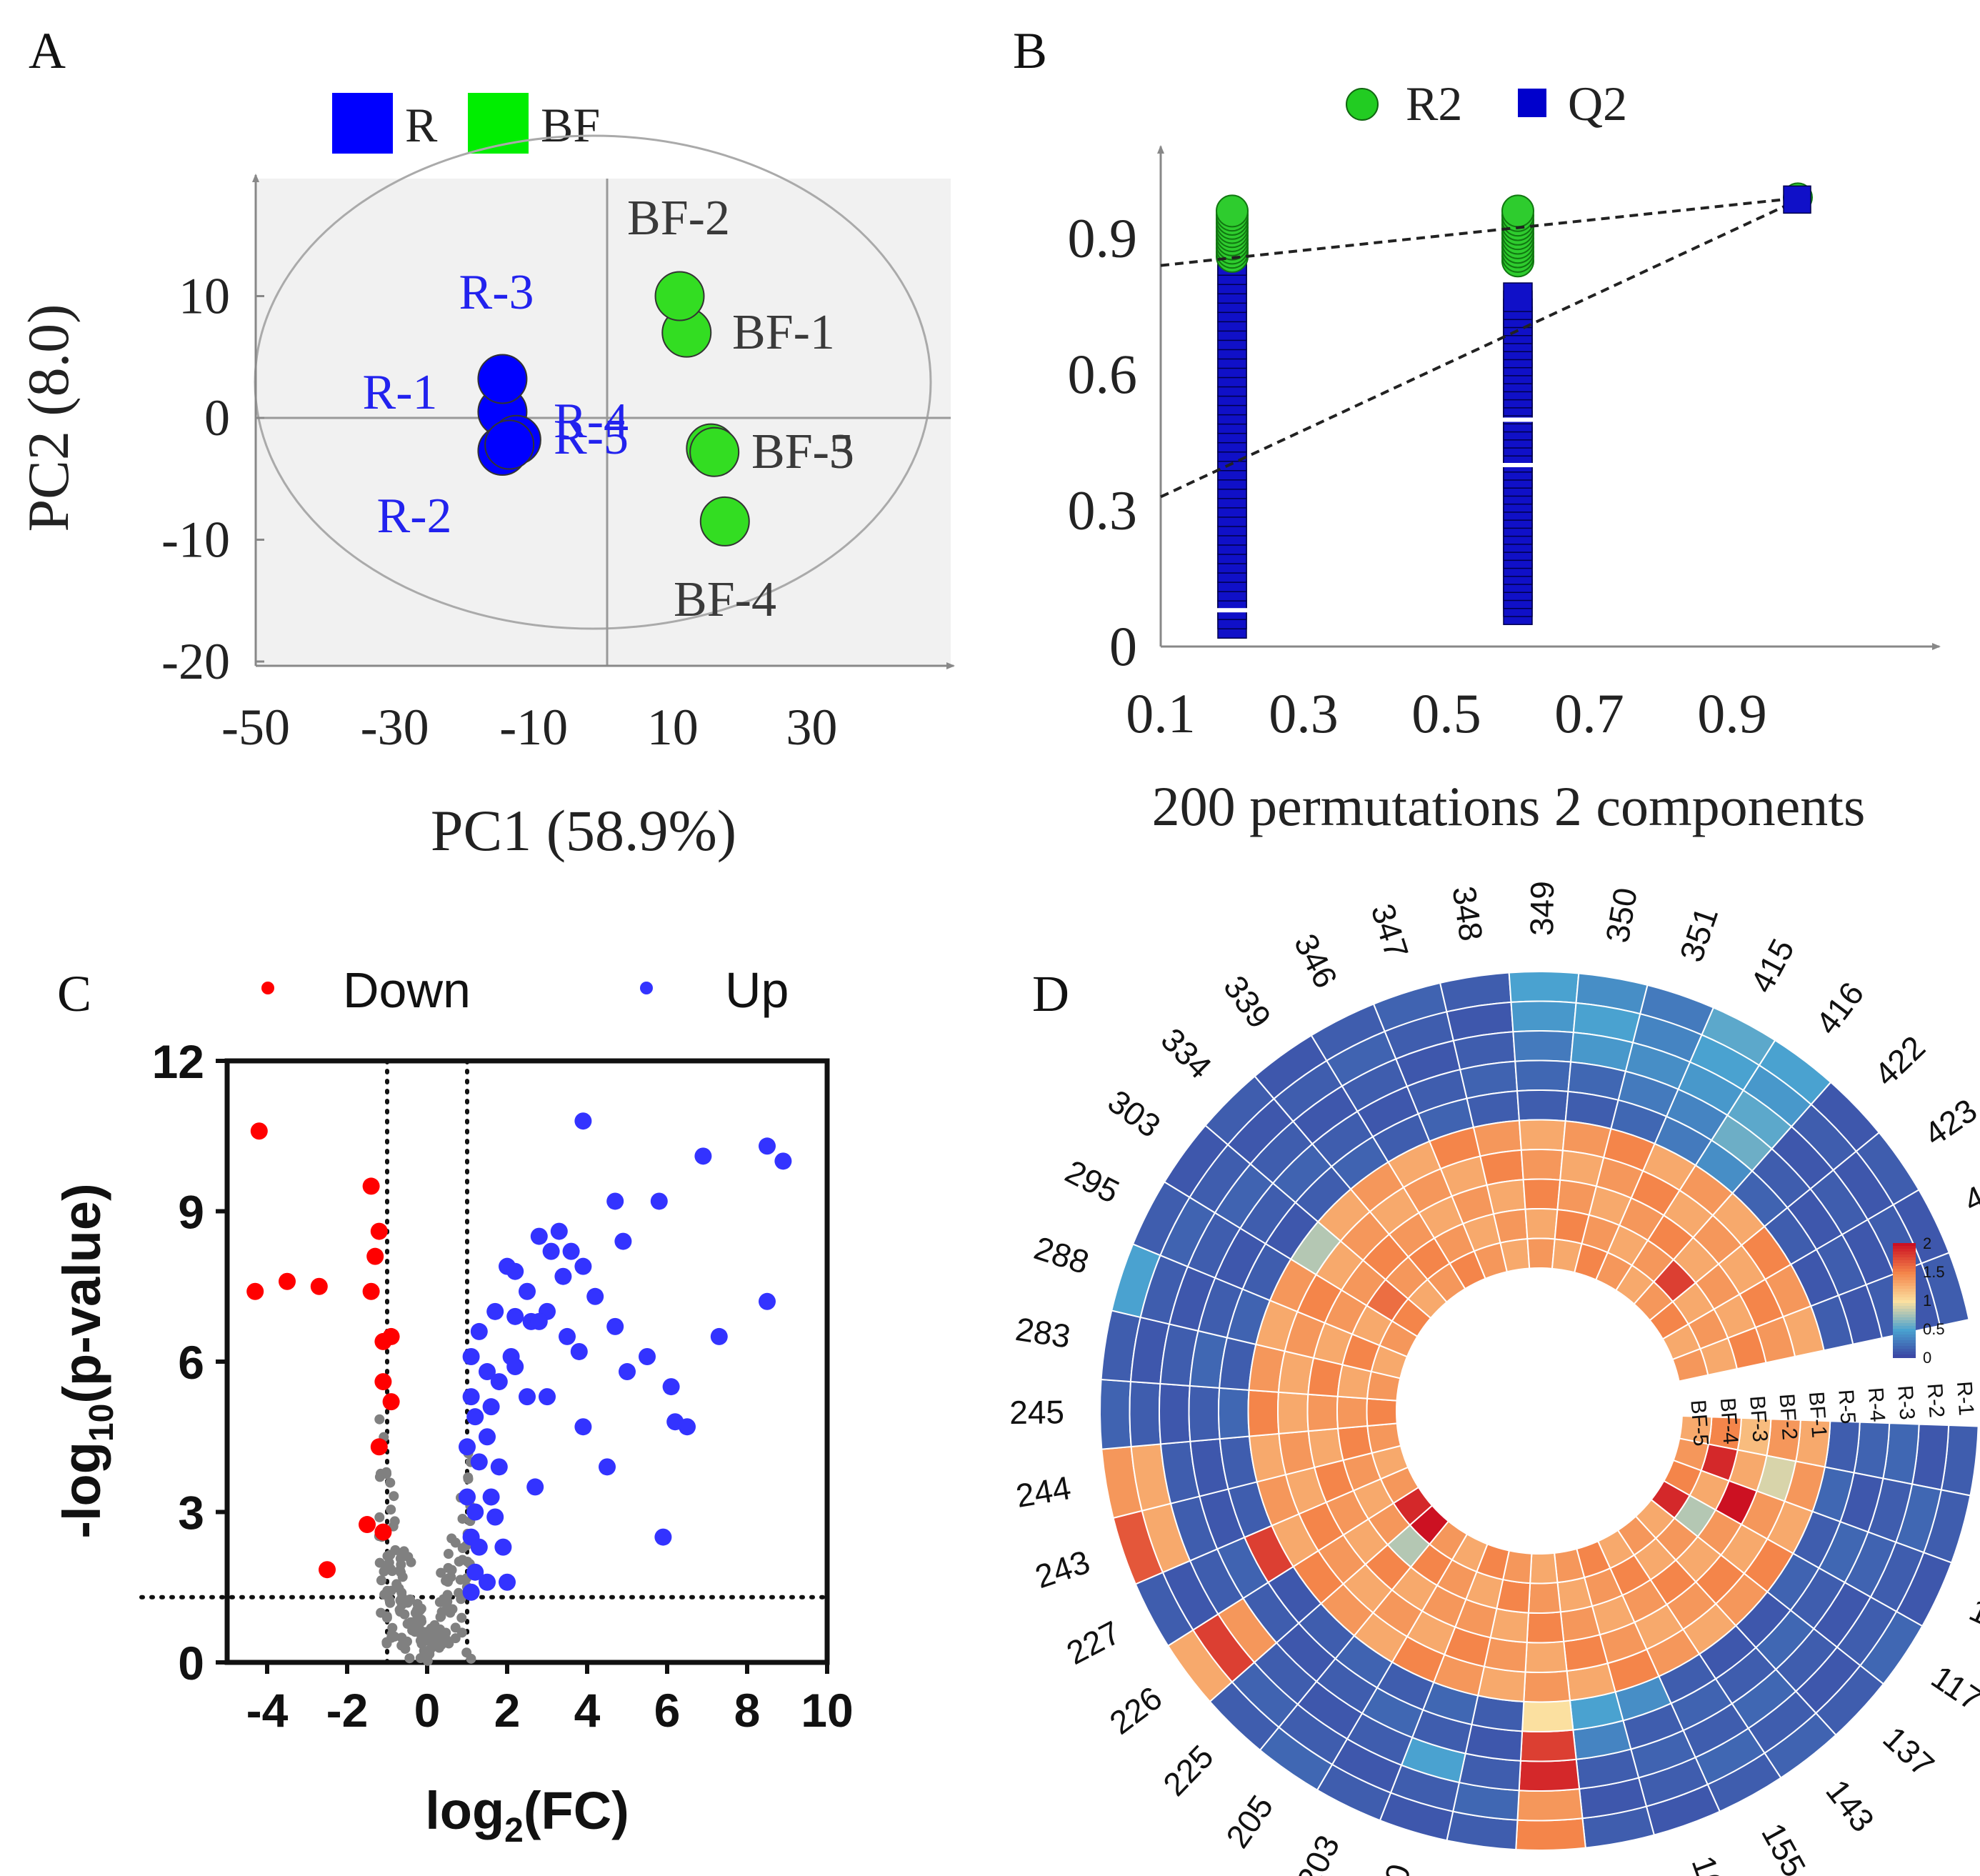 This screenshot has height=1876, width=1980. I want to click on panel-b-legend: R2 Q2, so click(1486, 103).